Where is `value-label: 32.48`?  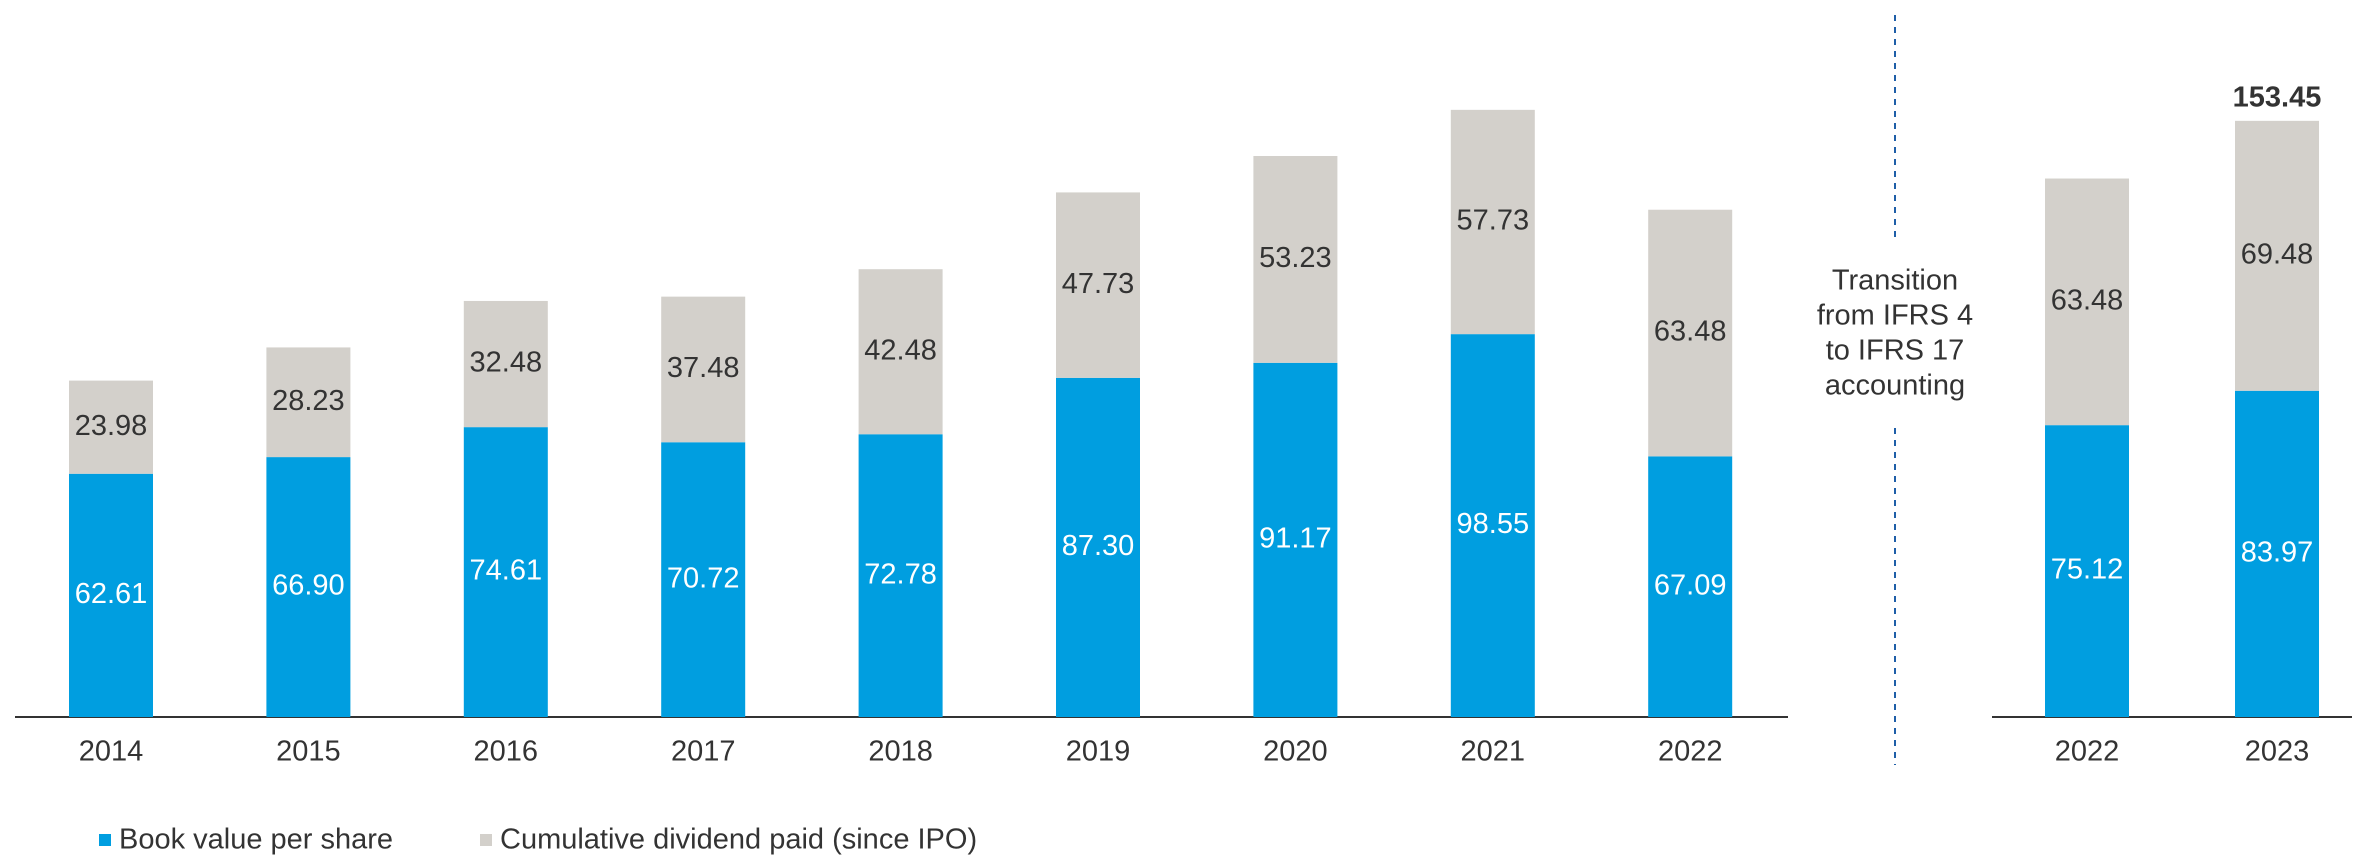
value-label: 32.48 is located at coordinates (506, 363).